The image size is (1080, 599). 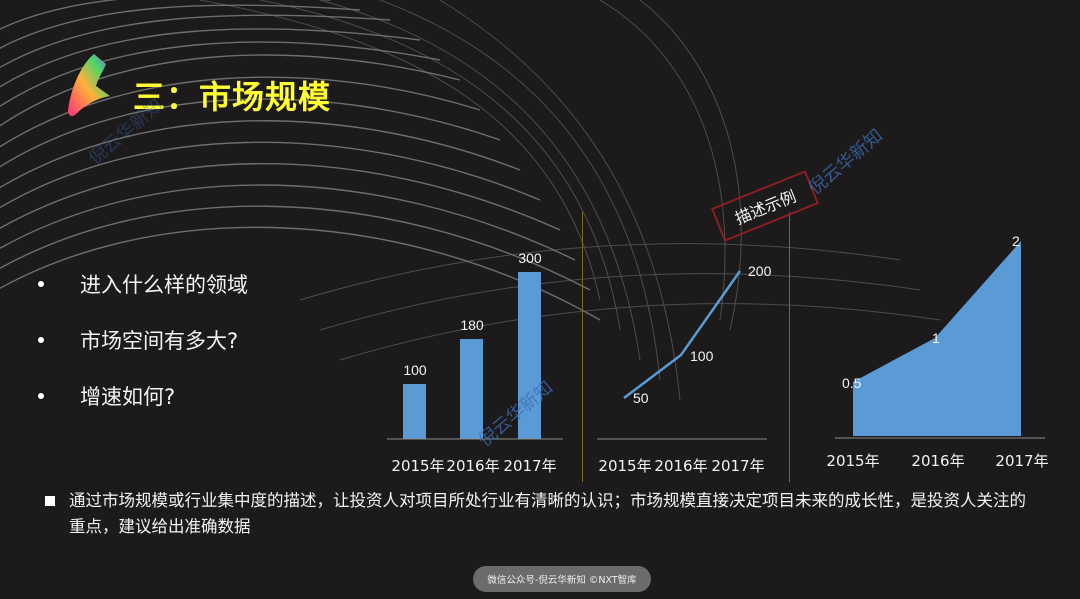 I want to click on bar-2017, so click(x=529, y=355).